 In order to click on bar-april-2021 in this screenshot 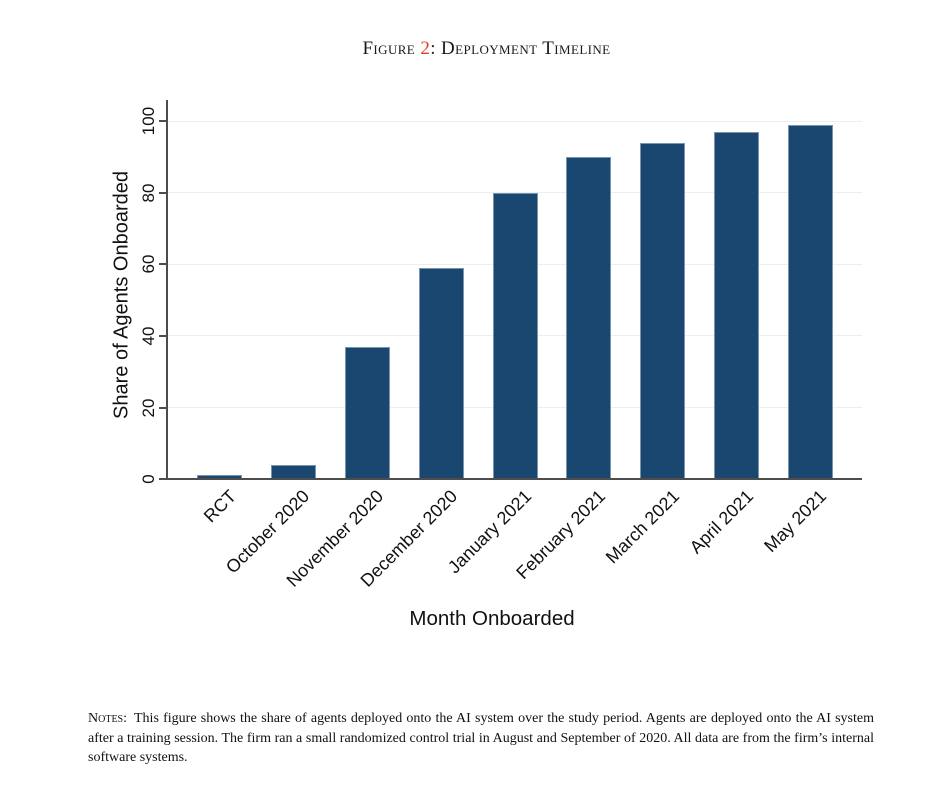, I will do `click(737, 305)`.